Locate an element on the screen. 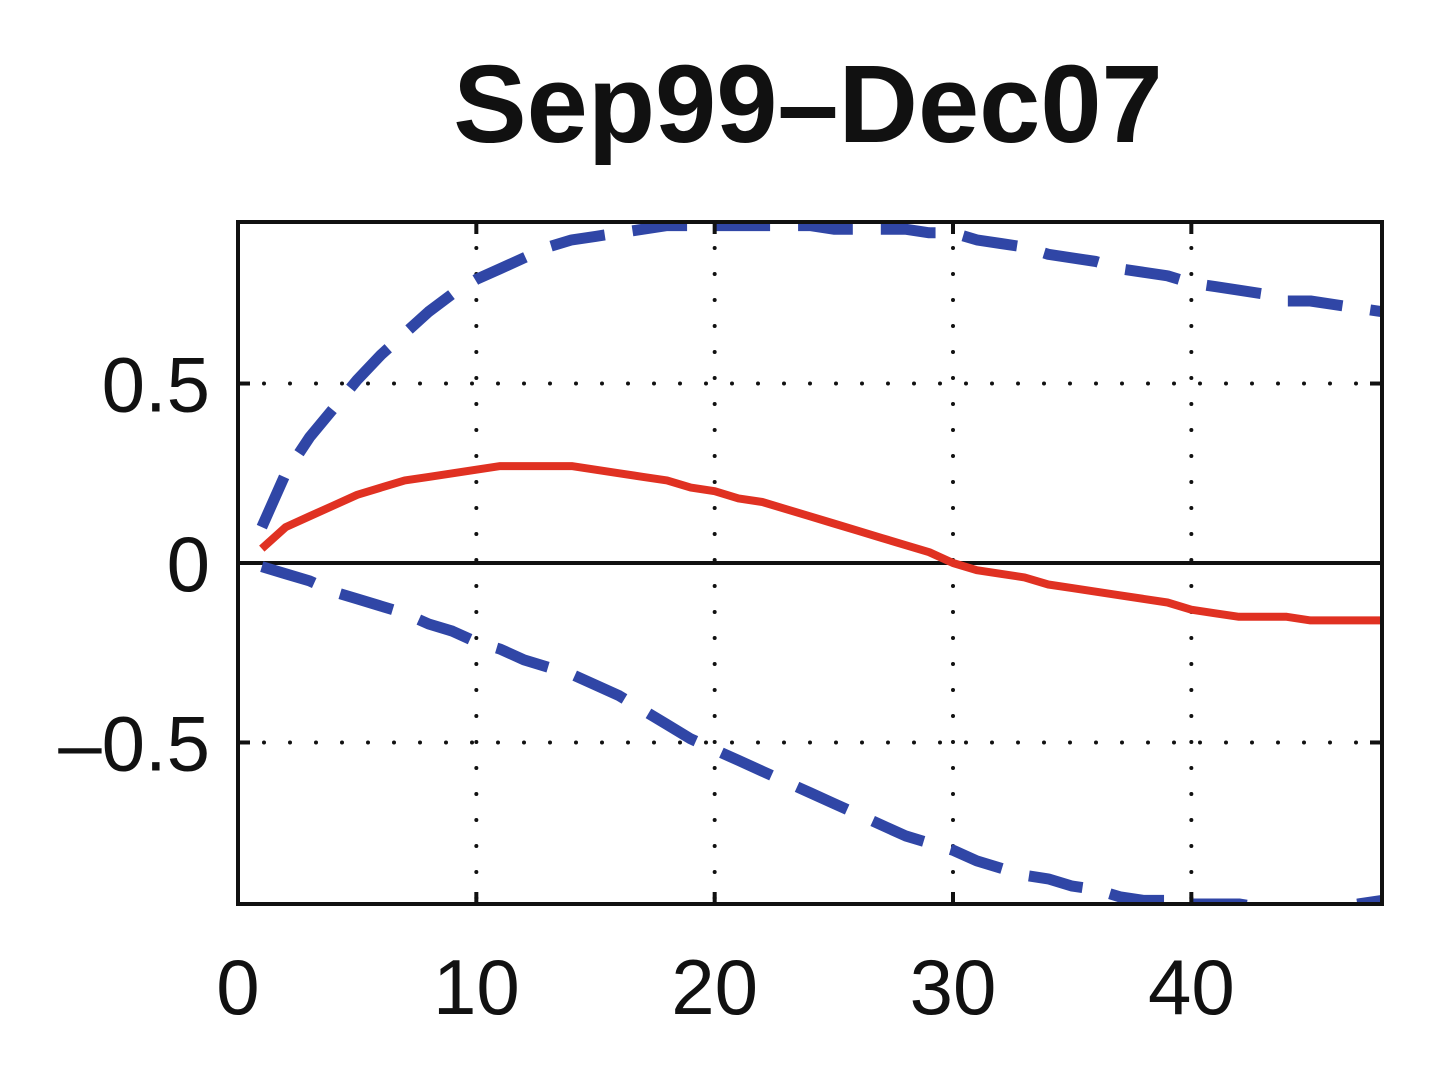  x-tick-label: 0 is located at coordinates (237, 987).